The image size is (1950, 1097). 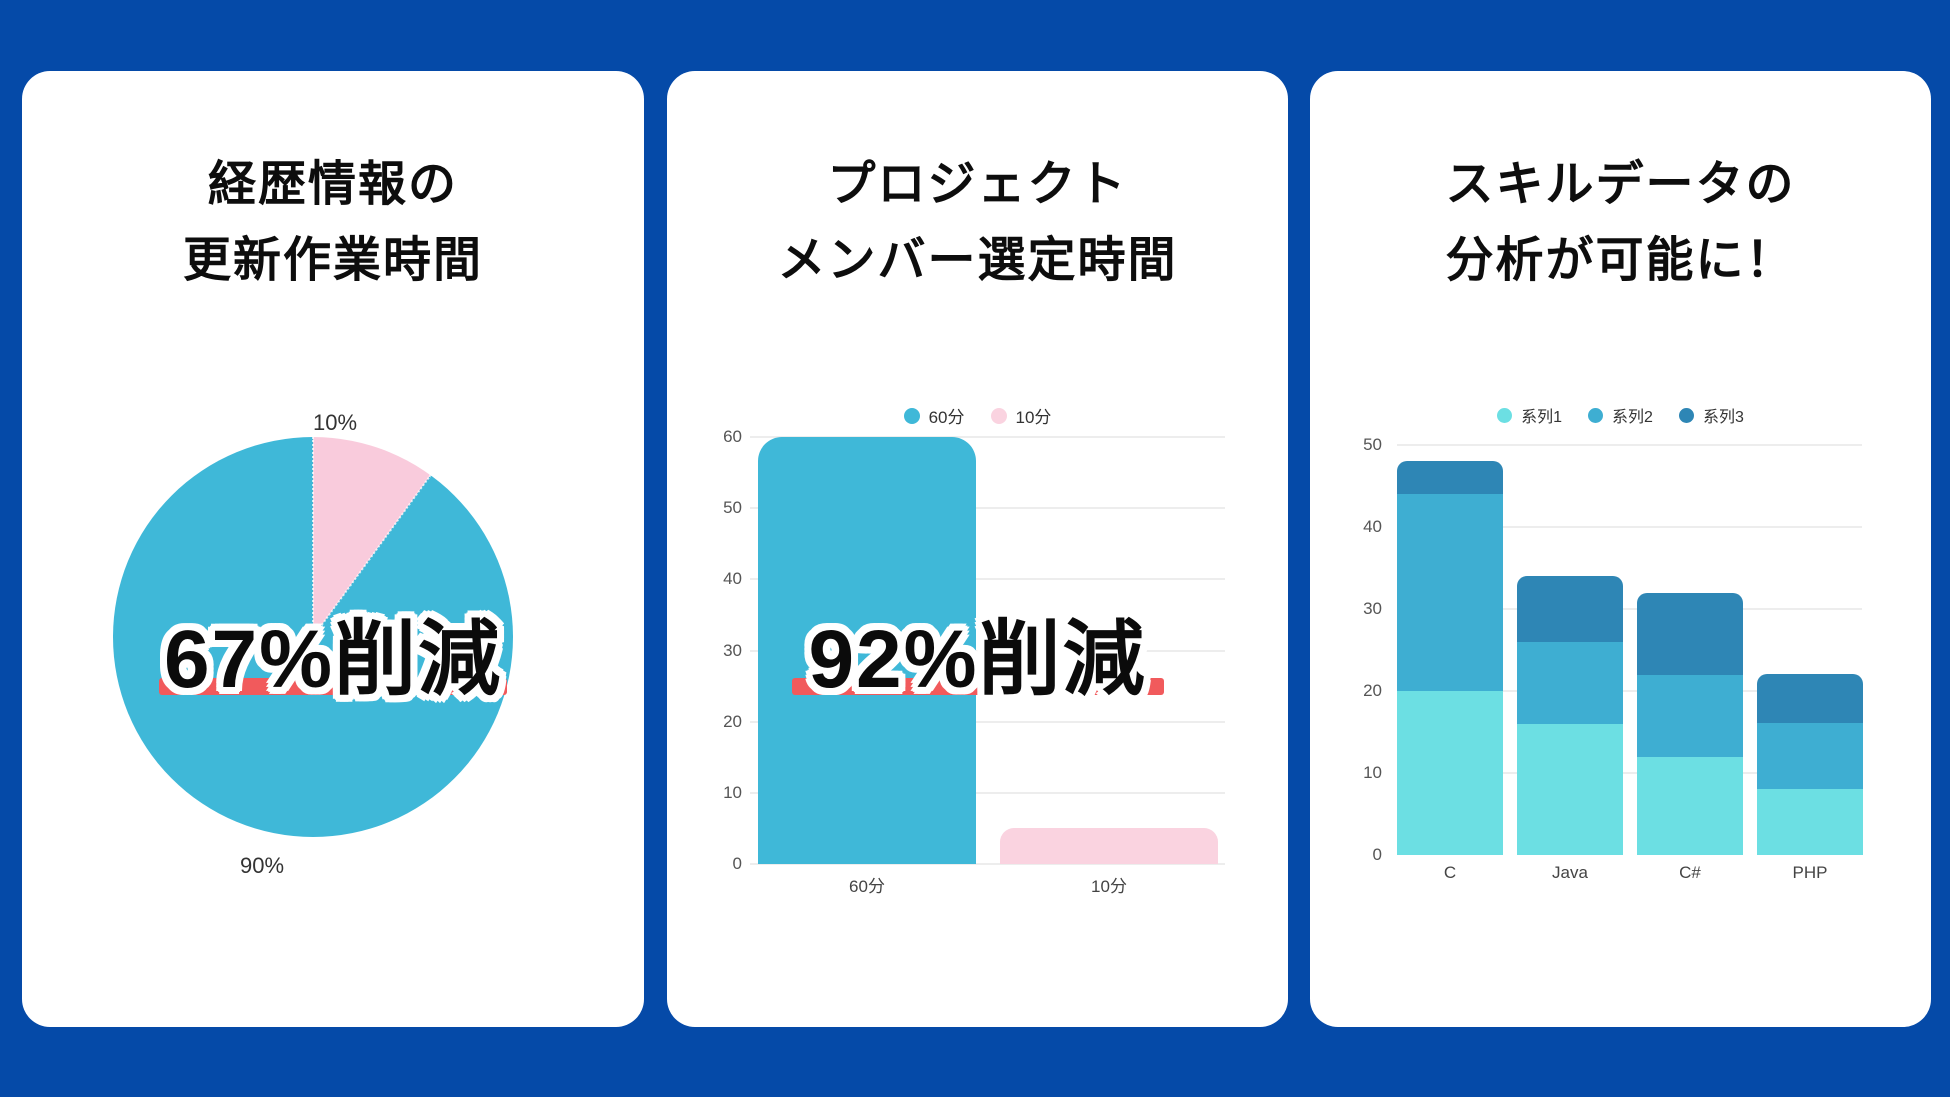 I want to click on bar-10分, so click(x=1109, y=846).